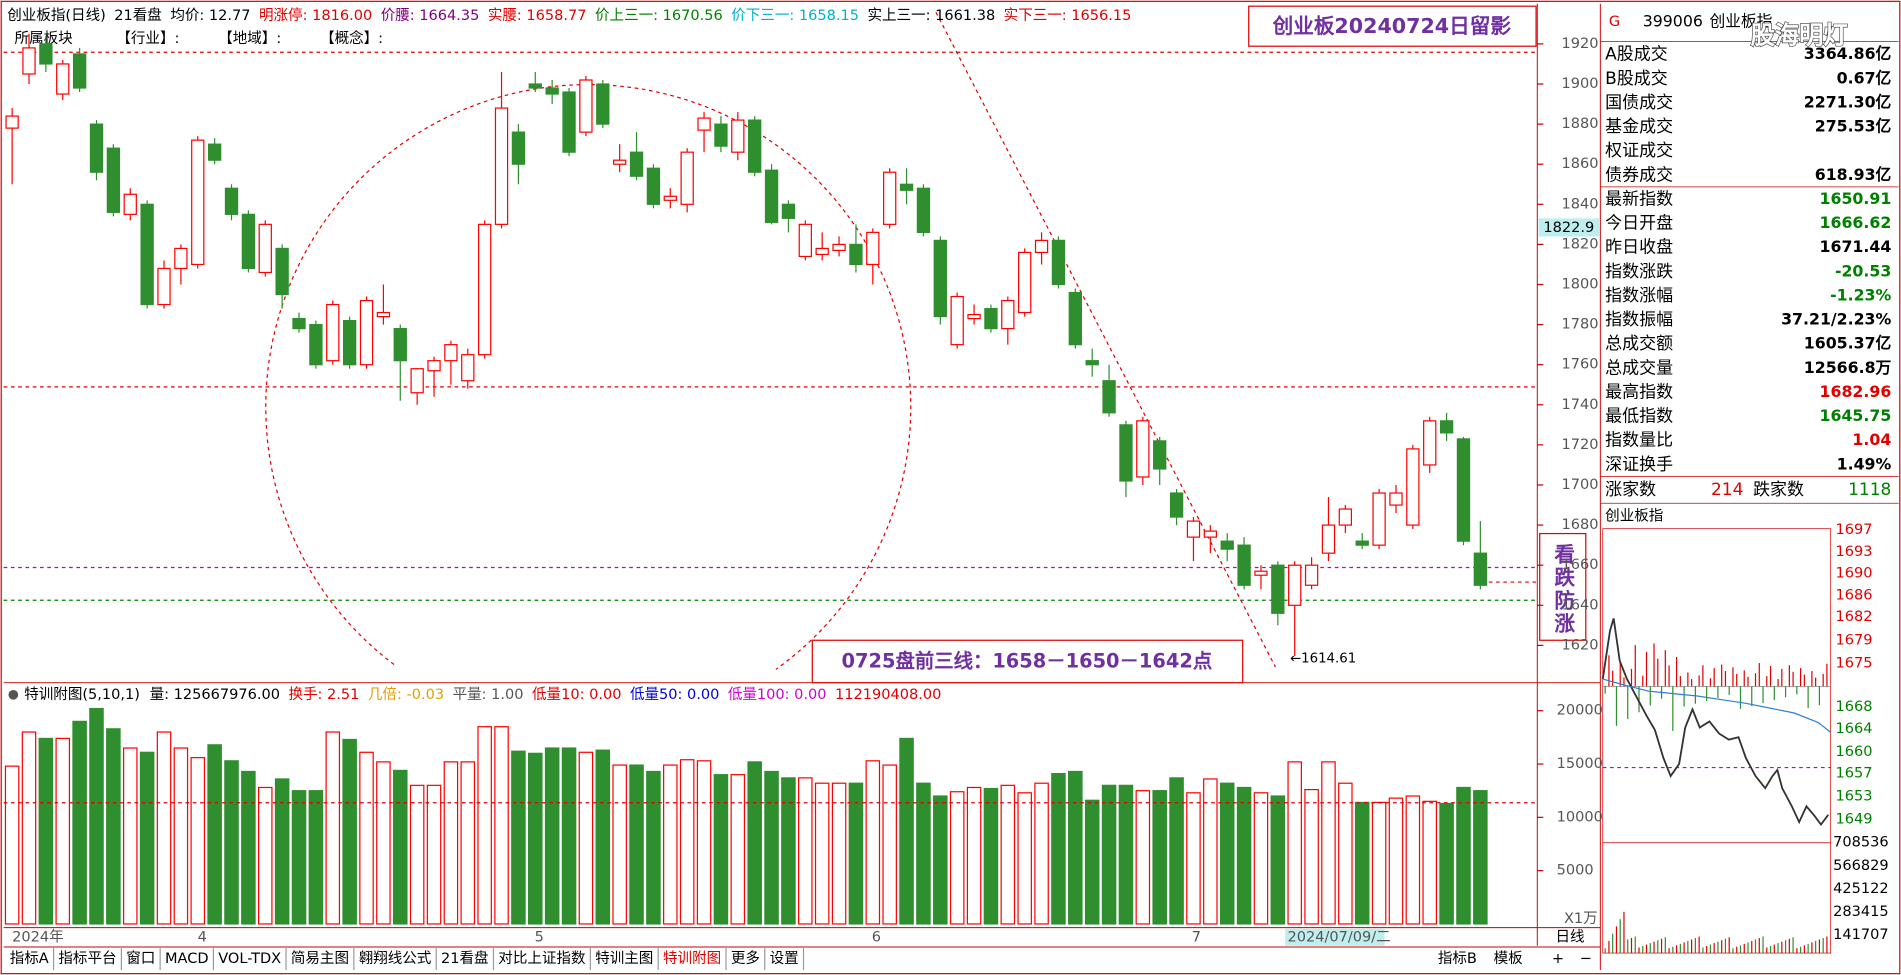 This screenshot has width=1901, height=975. I want to click on tab: −, so click(1586, 959).